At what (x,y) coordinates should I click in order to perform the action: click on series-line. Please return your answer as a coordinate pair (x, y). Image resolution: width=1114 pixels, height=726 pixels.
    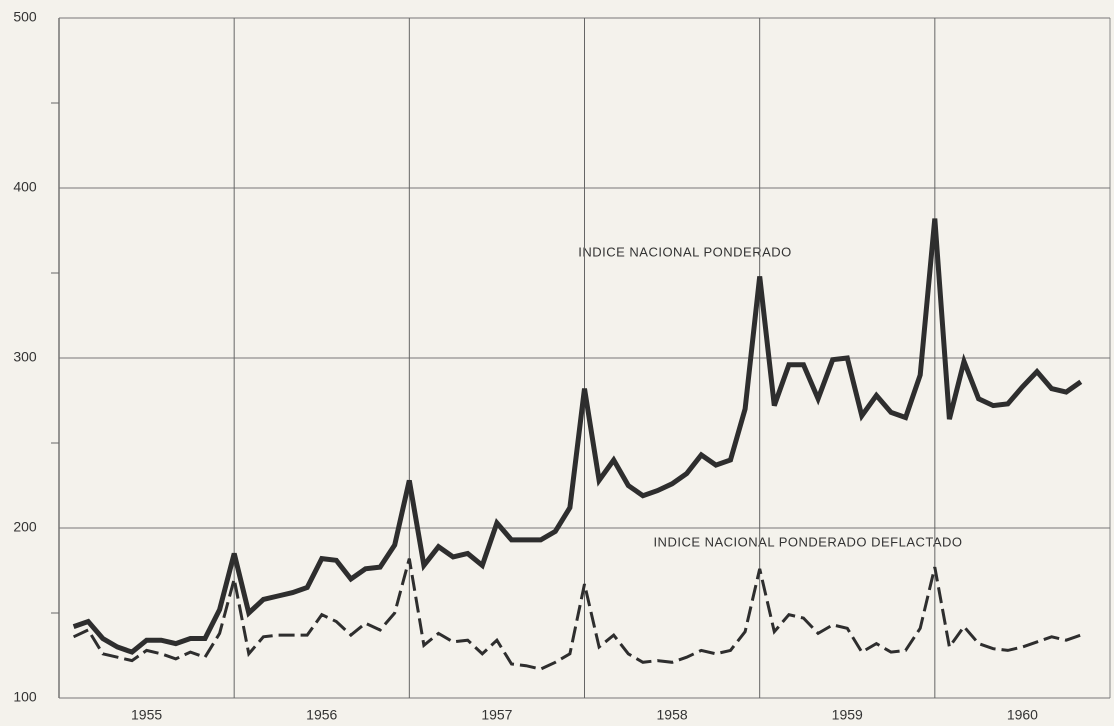
    Looking at the image, I should click on (577, 614).